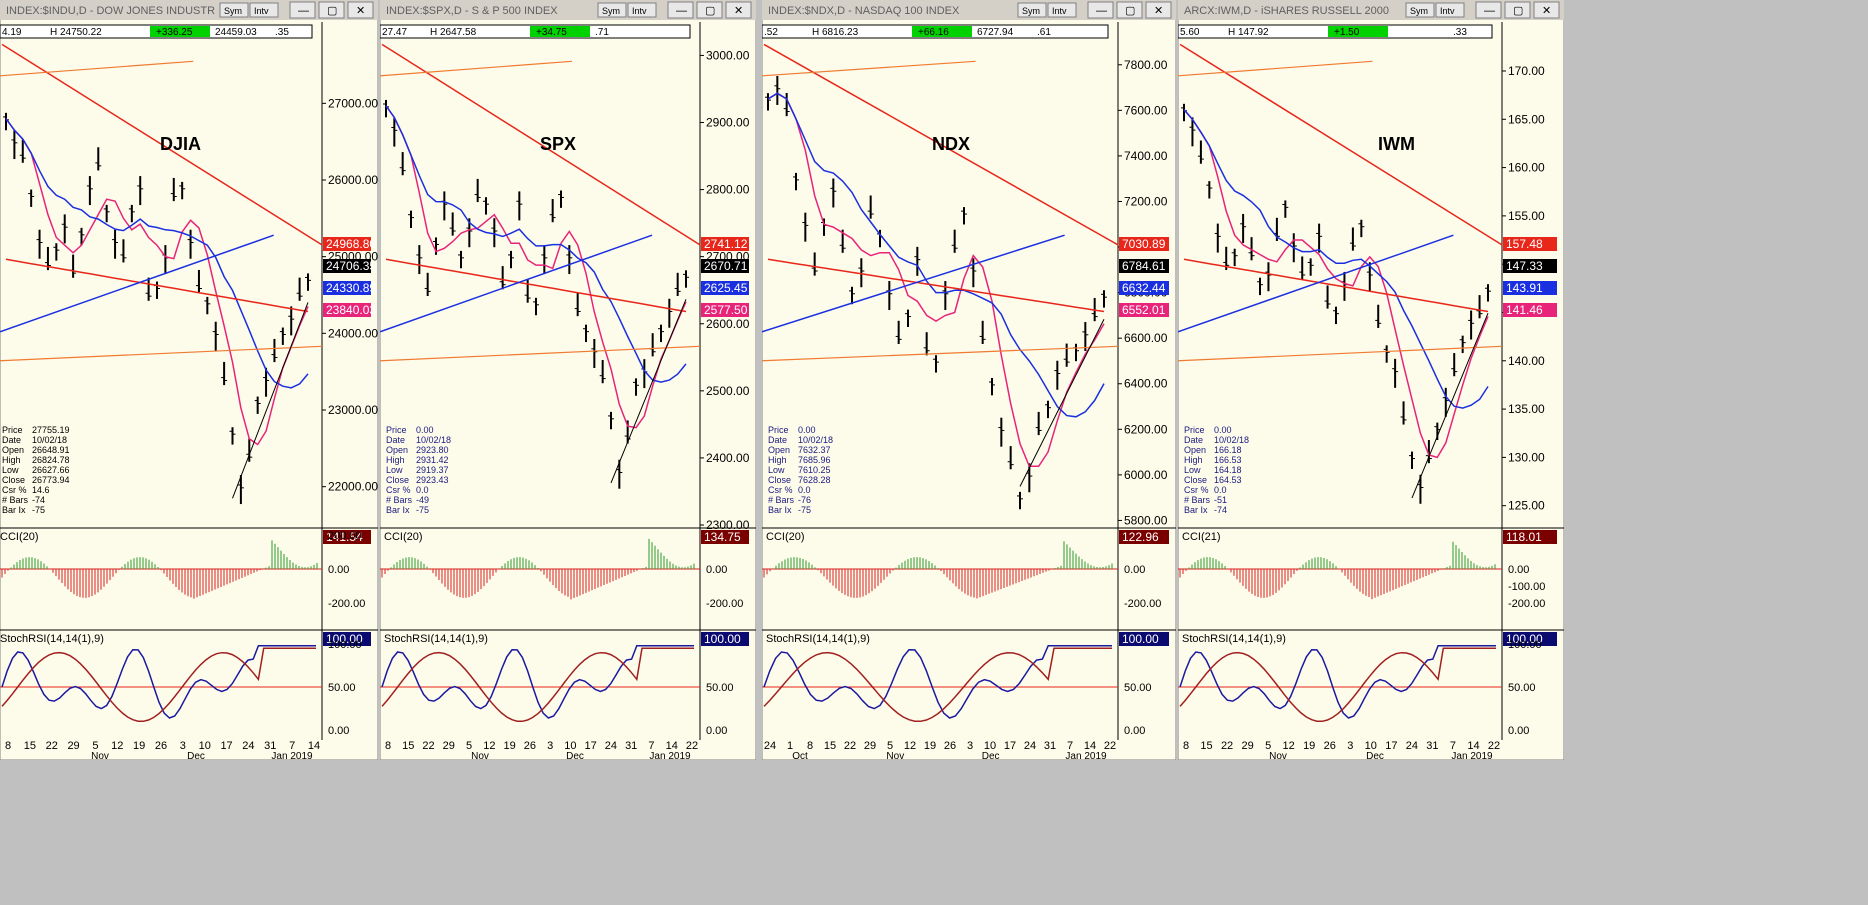 This screenshot has height=905, width=1868. What do you see at coordinates (1518, 570) in the screenshot?
I see `cci-tick: 0.00` at bounding box center [1518, 570].